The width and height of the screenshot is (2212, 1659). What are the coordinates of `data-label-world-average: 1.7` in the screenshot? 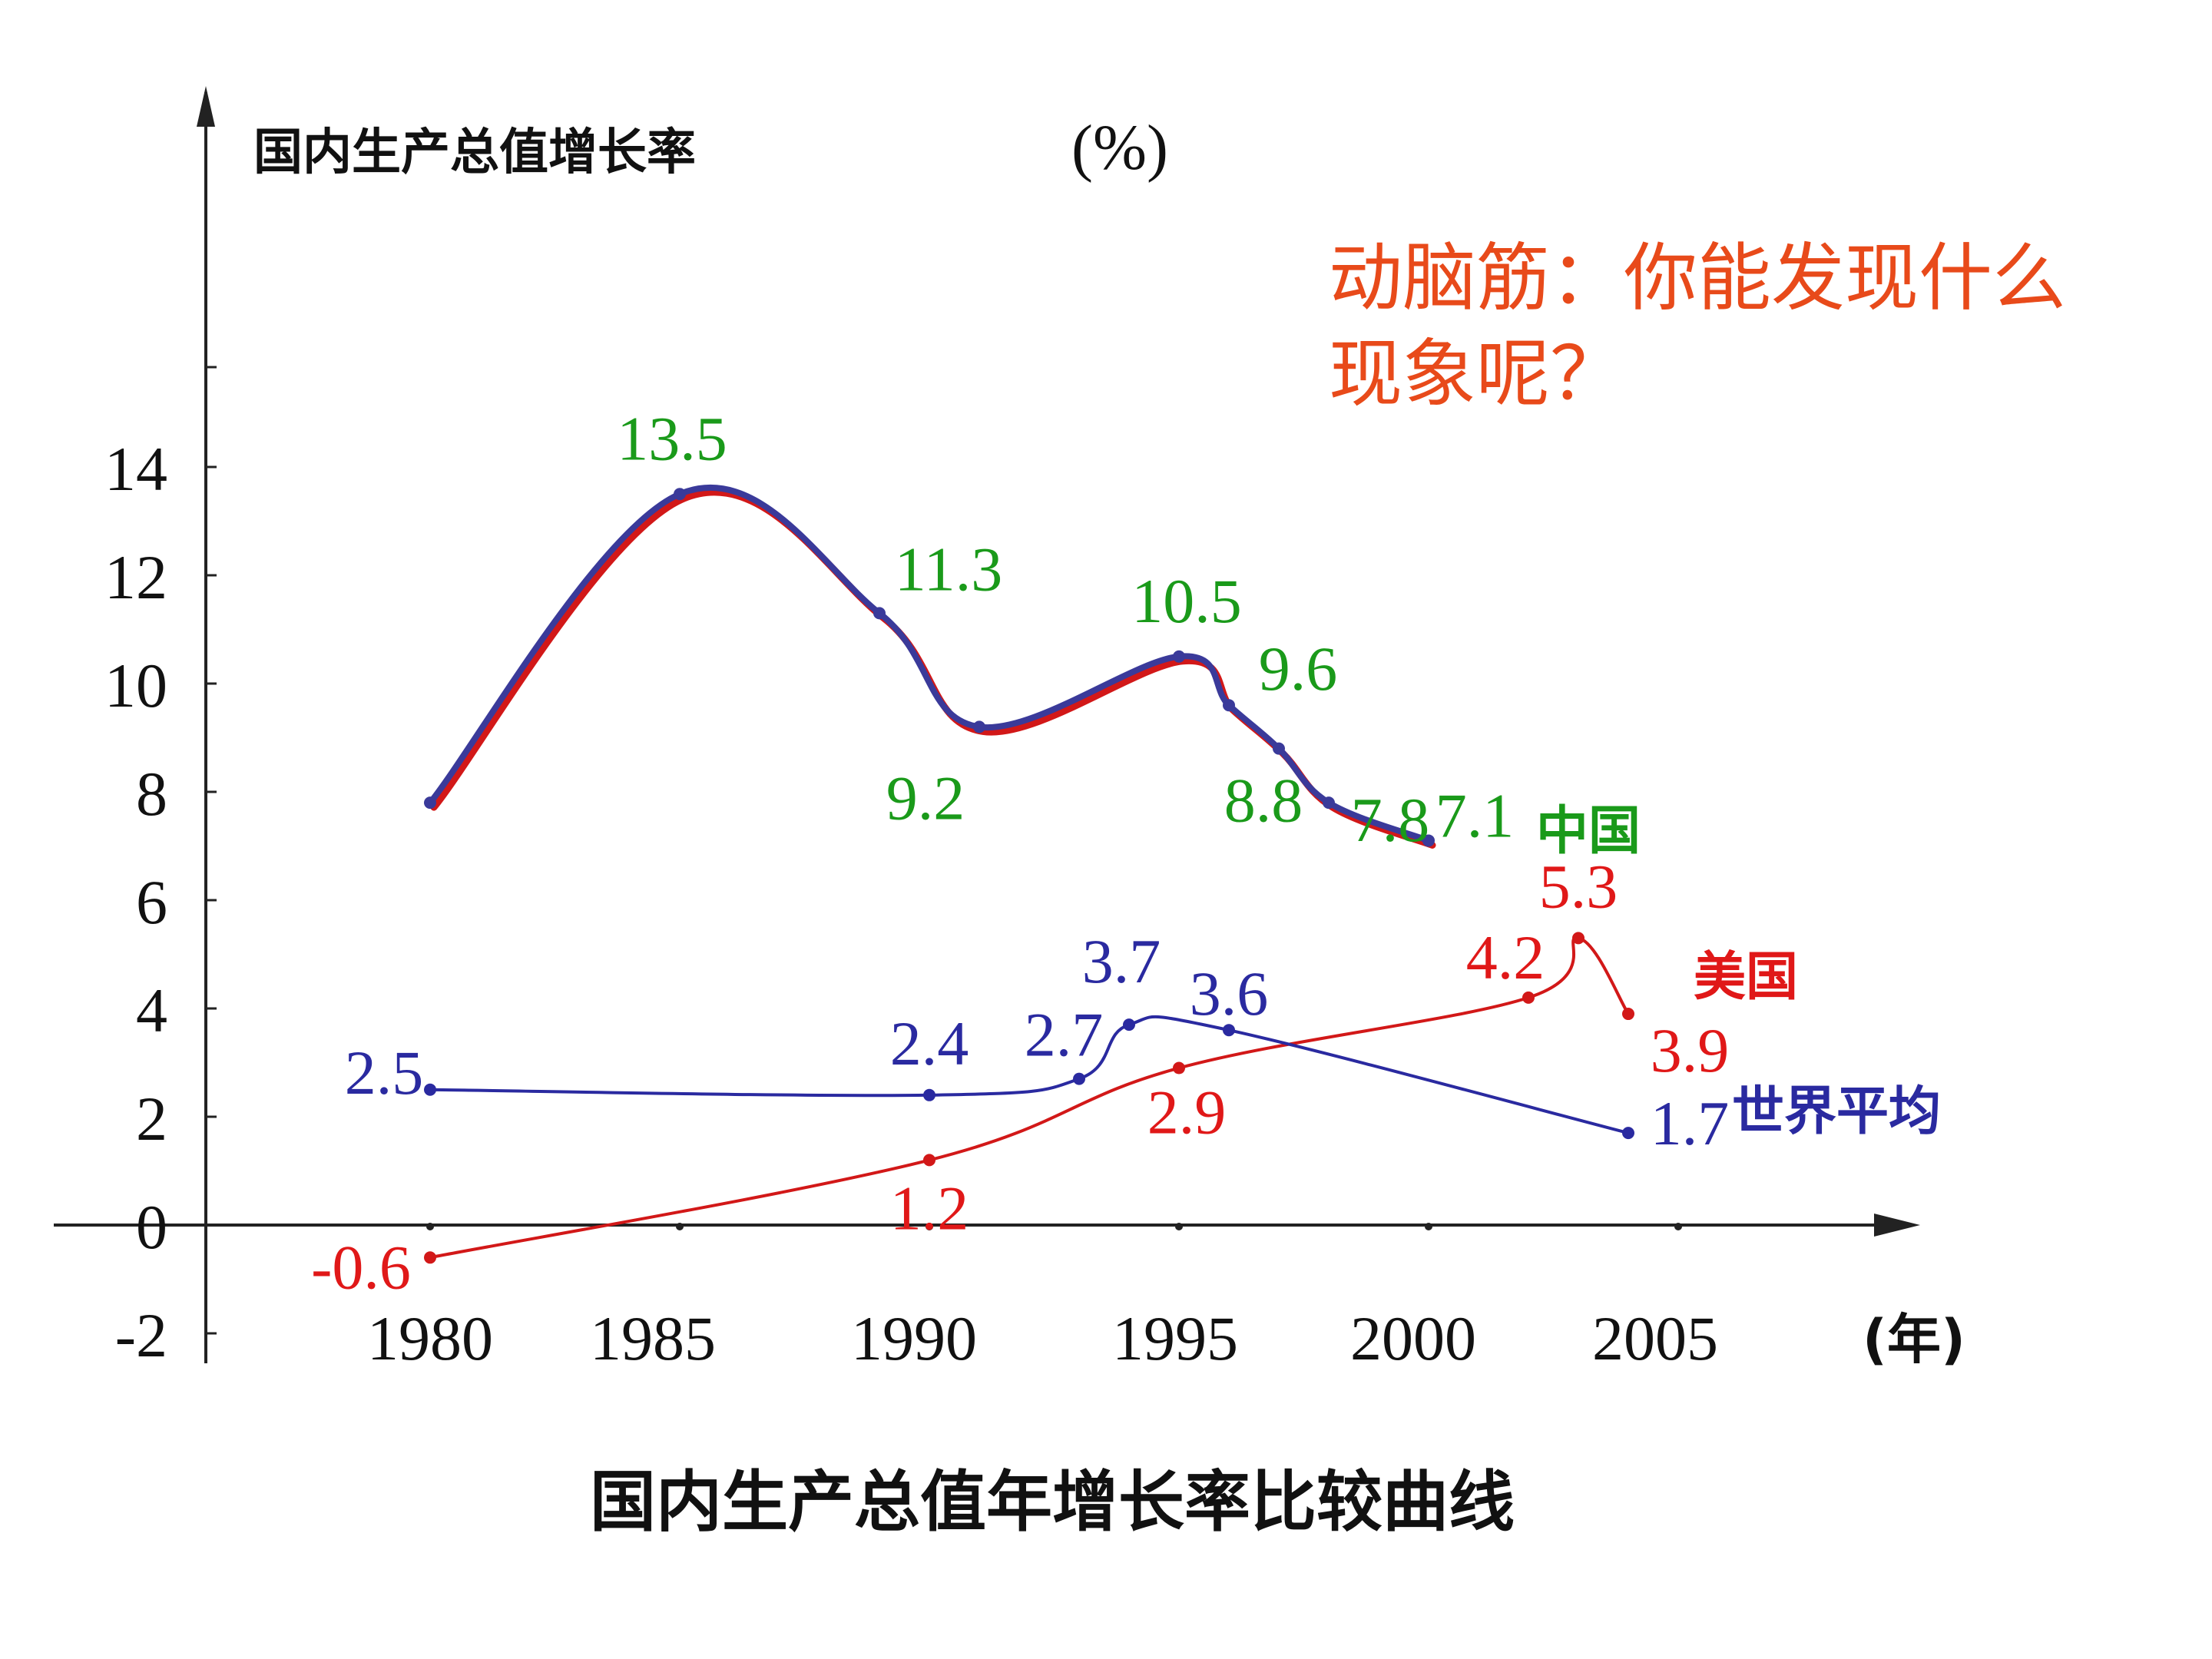 It's located at (1690, 1123).